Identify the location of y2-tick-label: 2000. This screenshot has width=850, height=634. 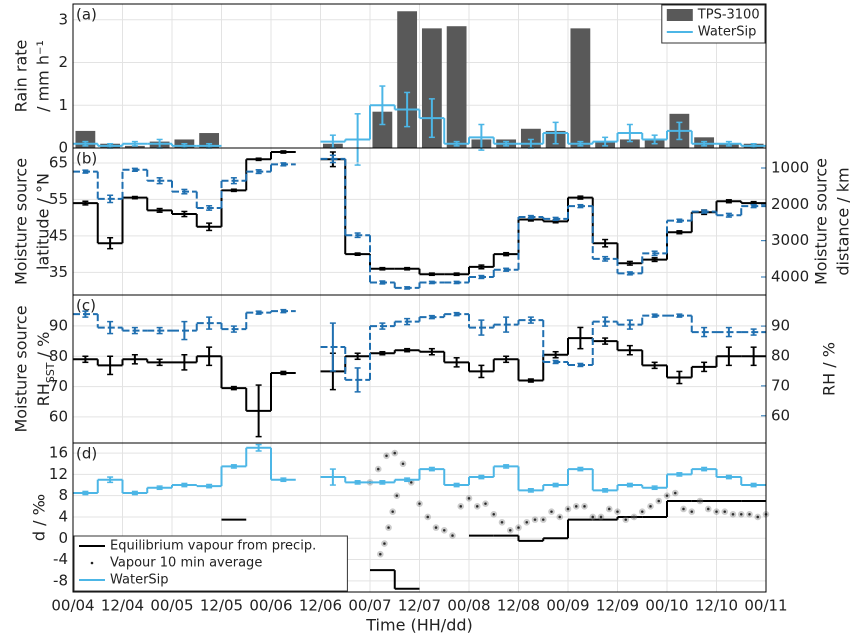
(790, 204).